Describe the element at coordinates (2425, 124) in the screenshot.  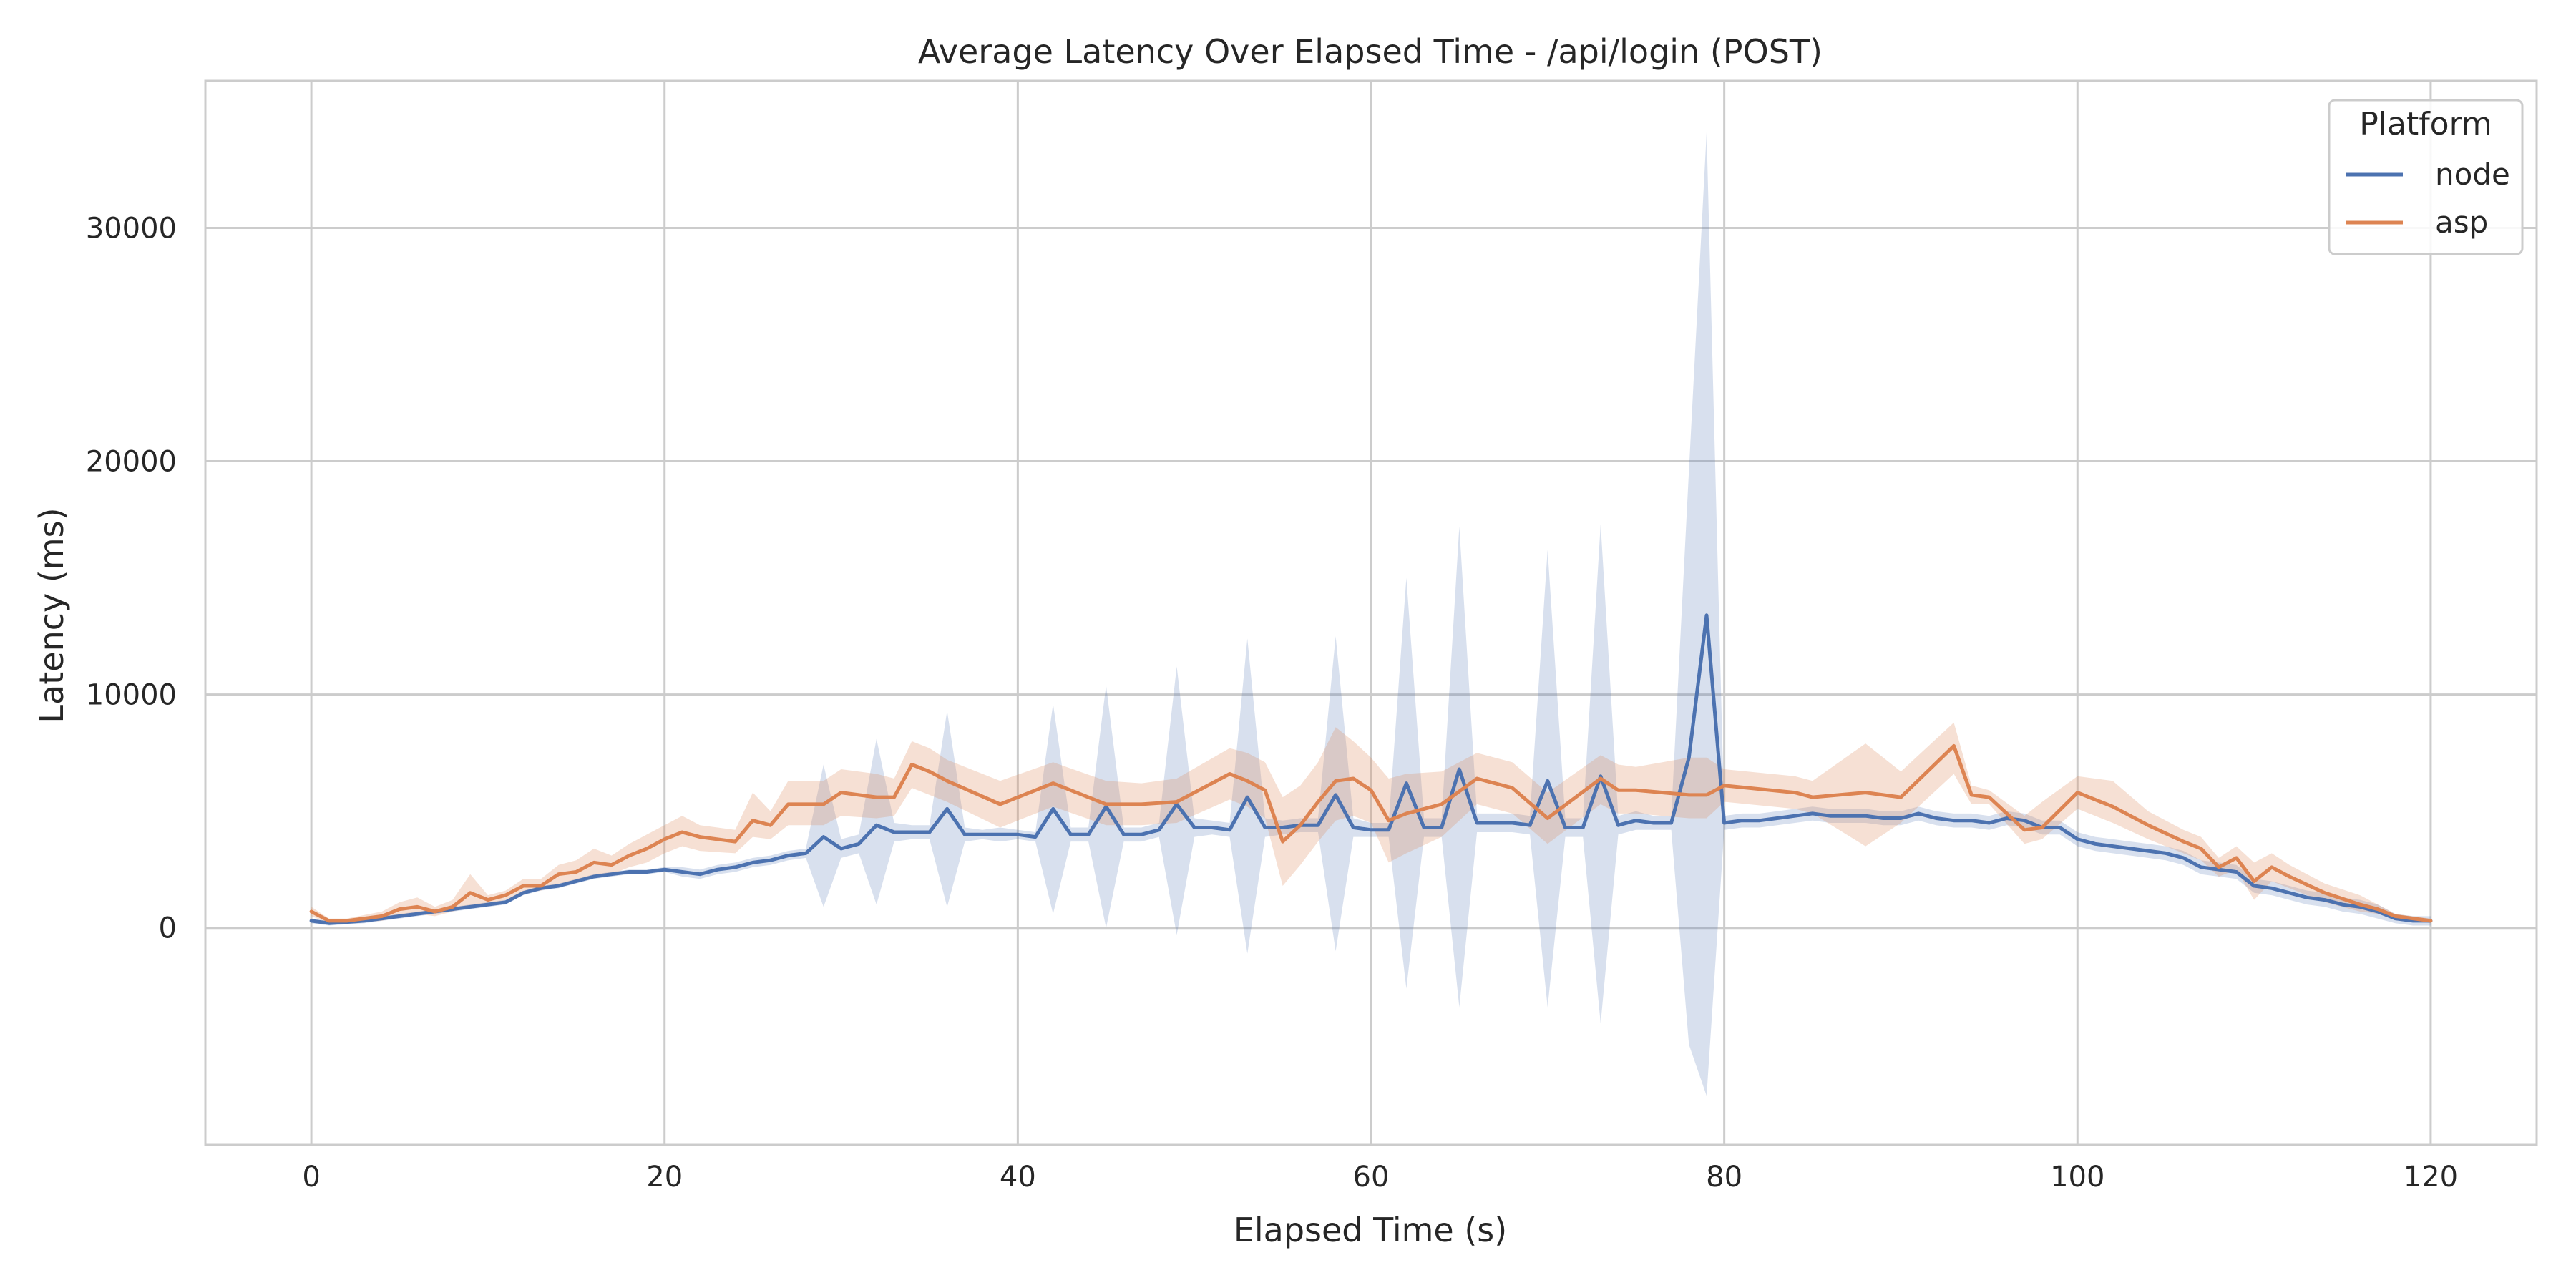
I see `legend-title: Platform` at that location.